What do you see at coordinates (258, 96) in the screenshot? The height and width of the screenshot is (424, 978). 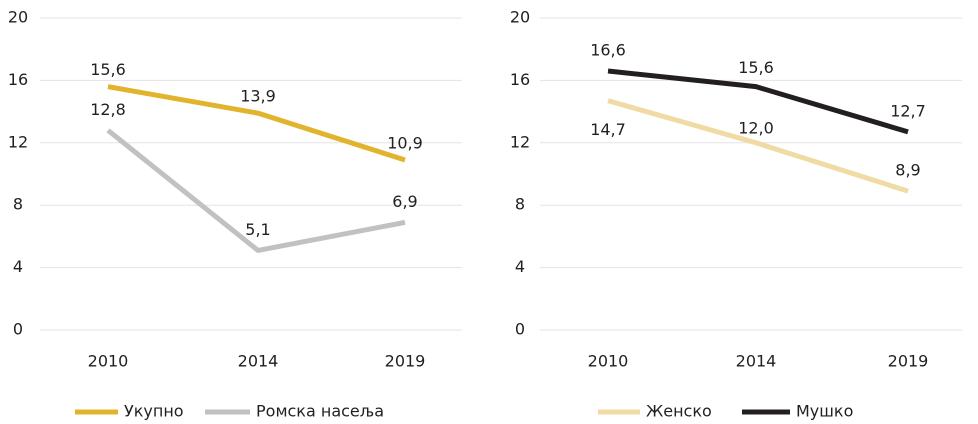 I see `data-label: 13,9` at bounding box center [258, 96].